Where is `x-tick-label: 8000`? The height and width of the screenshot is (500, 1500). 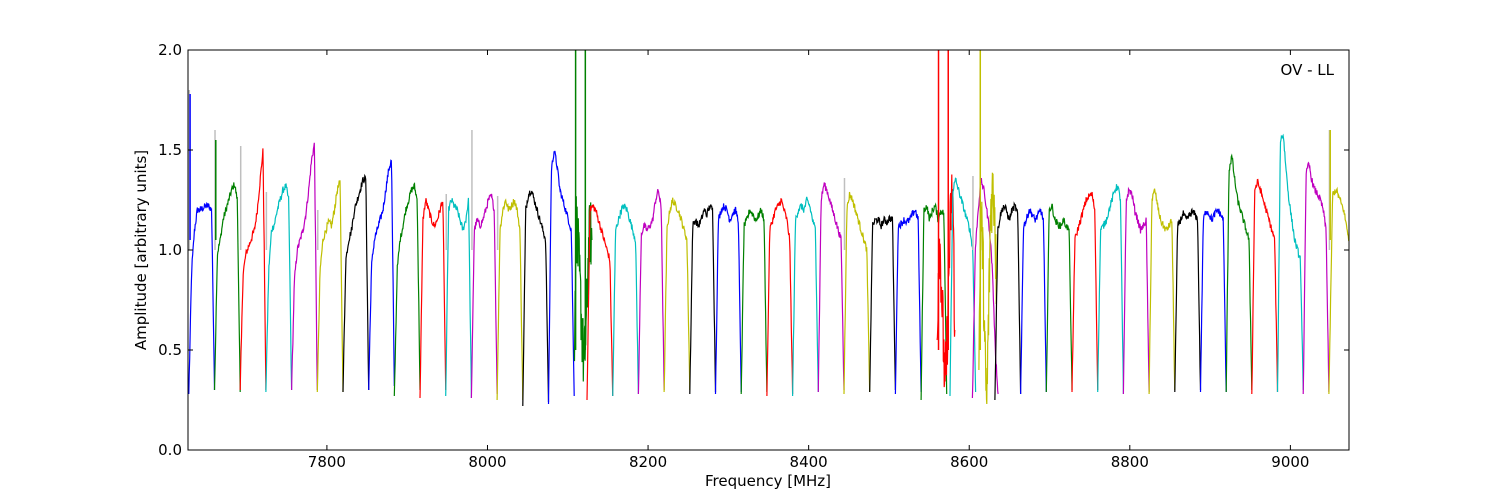 x-tick-label: 8000 is located at coordinates (487, 462).